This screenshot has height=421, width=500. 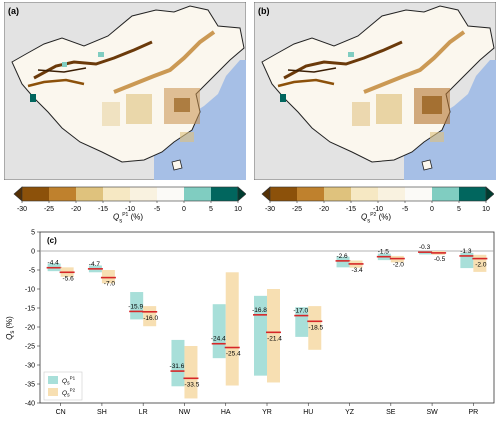 I want to click on colorbar-b-tick-label: -15, so click(x=351, y=209).